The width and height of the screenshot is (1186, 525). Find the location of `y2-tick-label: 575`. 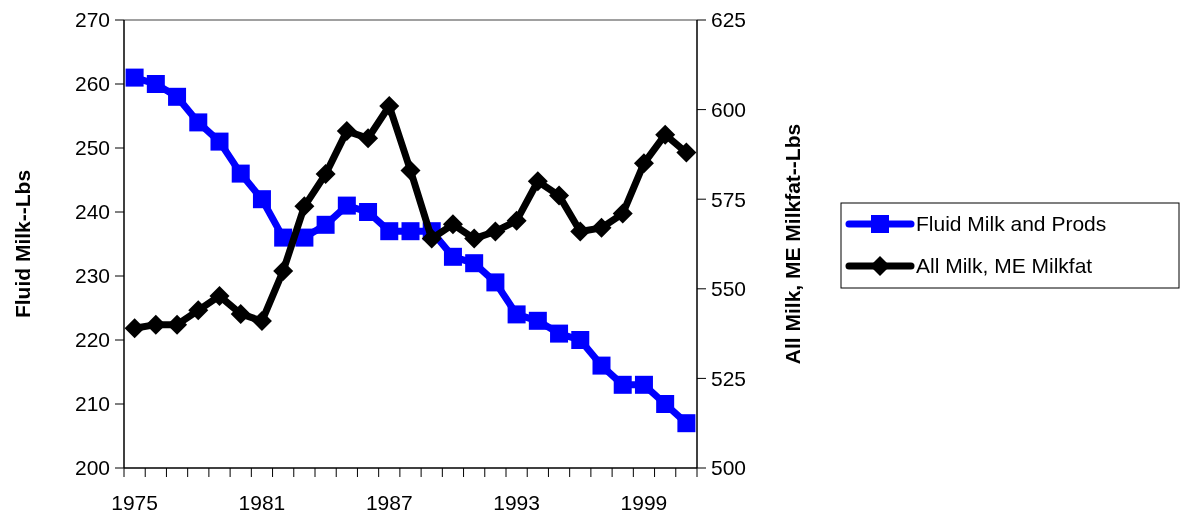

y2-tick-label: 575 is located at coordinates (729, 199).